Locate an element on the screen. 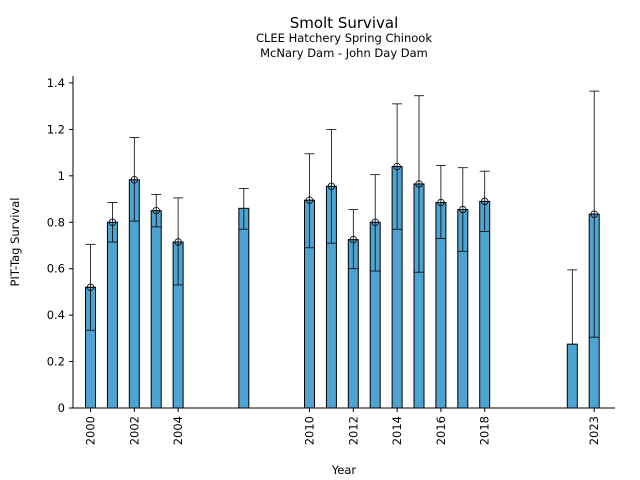  x-ticks-layer: 2000 2002 2004 2010 2012 2014 2016 2018 2023 is located at coordinates (342, 426).